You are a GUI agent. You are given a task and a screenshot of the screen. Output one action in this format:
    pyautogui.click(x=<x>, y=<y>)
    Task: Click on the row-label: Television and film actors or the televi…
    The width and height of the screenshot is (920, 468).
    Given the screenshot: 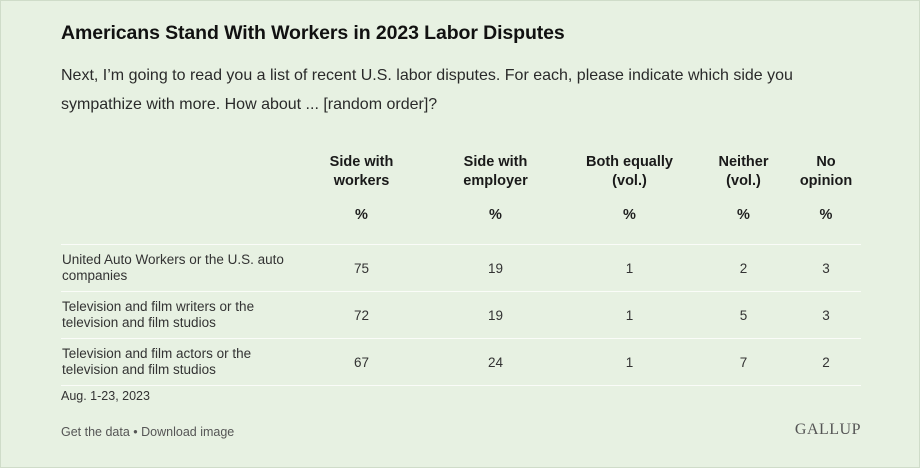 What is the action you would take?
    pyautogui.click(x=178, y=362)
    